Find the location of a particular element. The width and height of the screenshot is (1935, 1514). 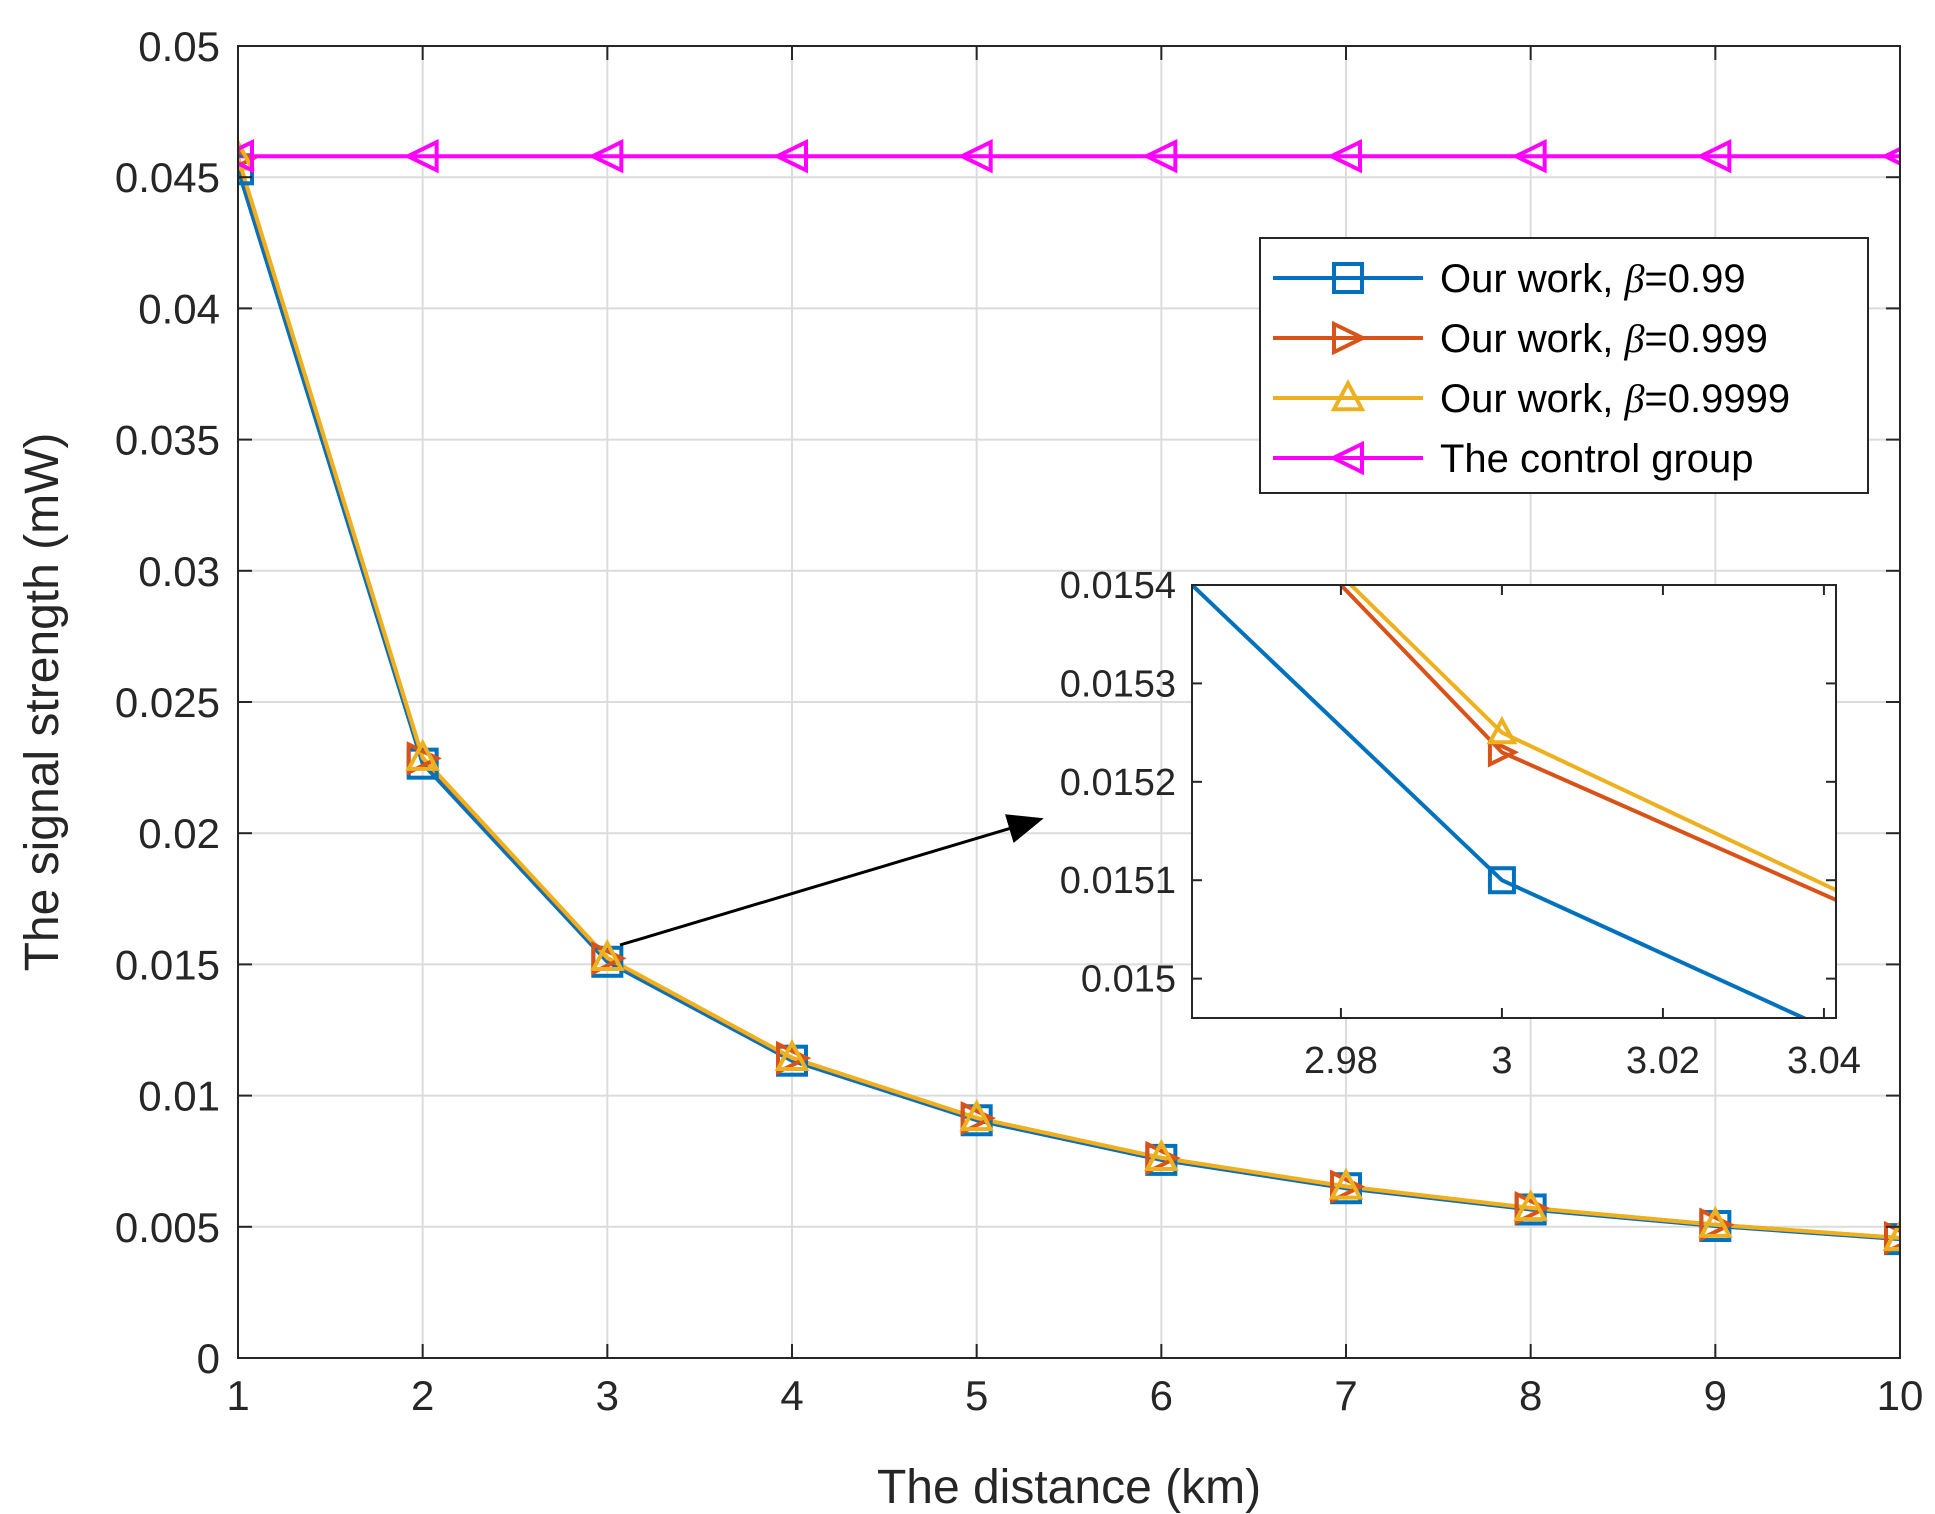

x-tick-label: 3 is located at coordinates (607, 1395).